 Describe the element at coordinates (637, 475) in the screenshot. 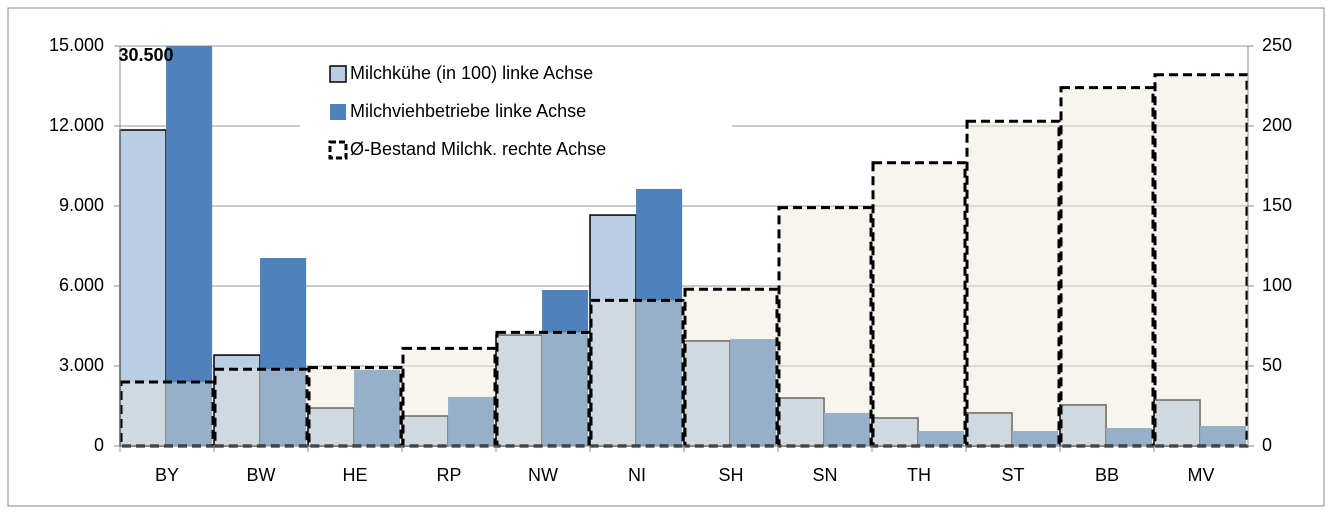

I see `x-tick-label: NI` at that location.